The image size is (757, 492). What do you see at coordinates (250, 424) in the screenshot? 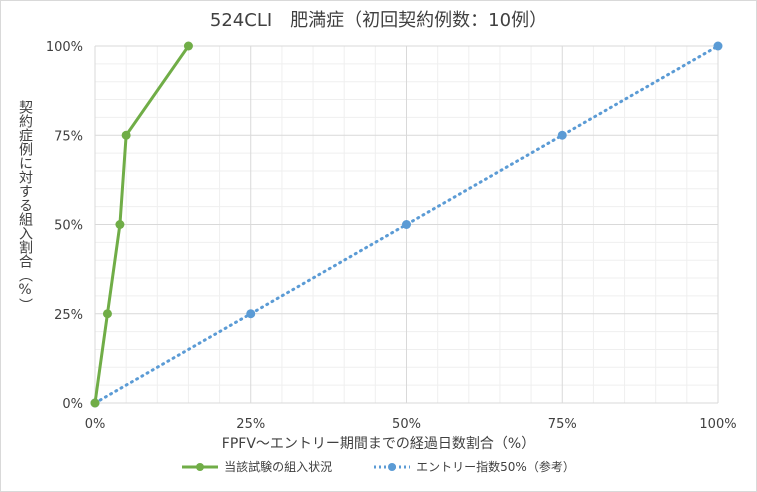
I see `x-tick-label: 25%` at bounding box center [250, 424].